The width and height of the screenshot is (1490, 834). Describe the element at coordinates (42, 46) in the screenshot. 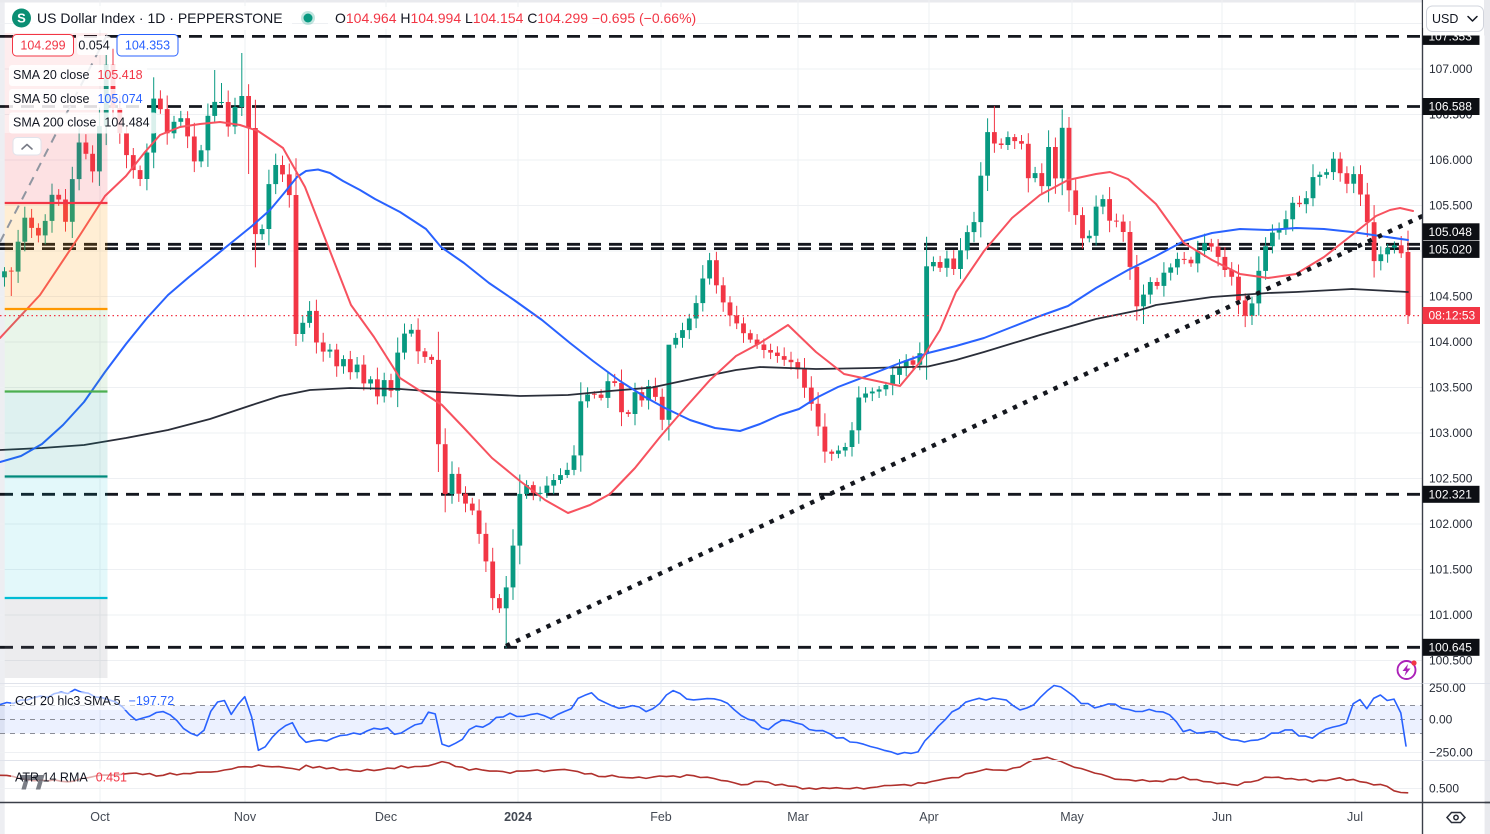

I see `svg-text: 104.299` at that location.